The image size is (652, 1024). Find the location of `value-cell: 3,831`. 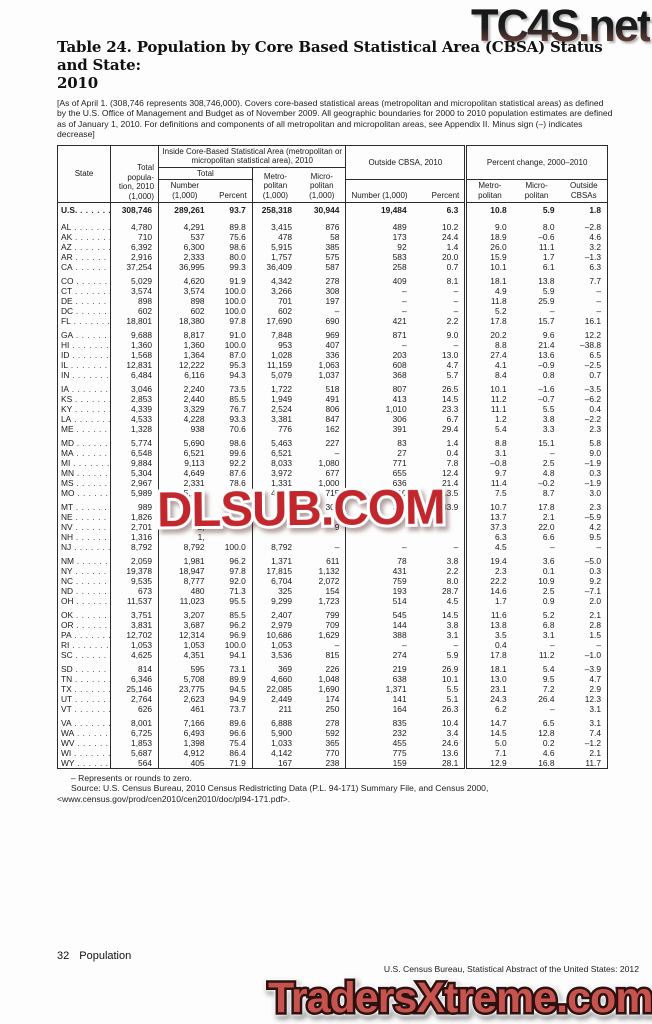

value-cell: 3,831 is located at coordinates (135, 625).